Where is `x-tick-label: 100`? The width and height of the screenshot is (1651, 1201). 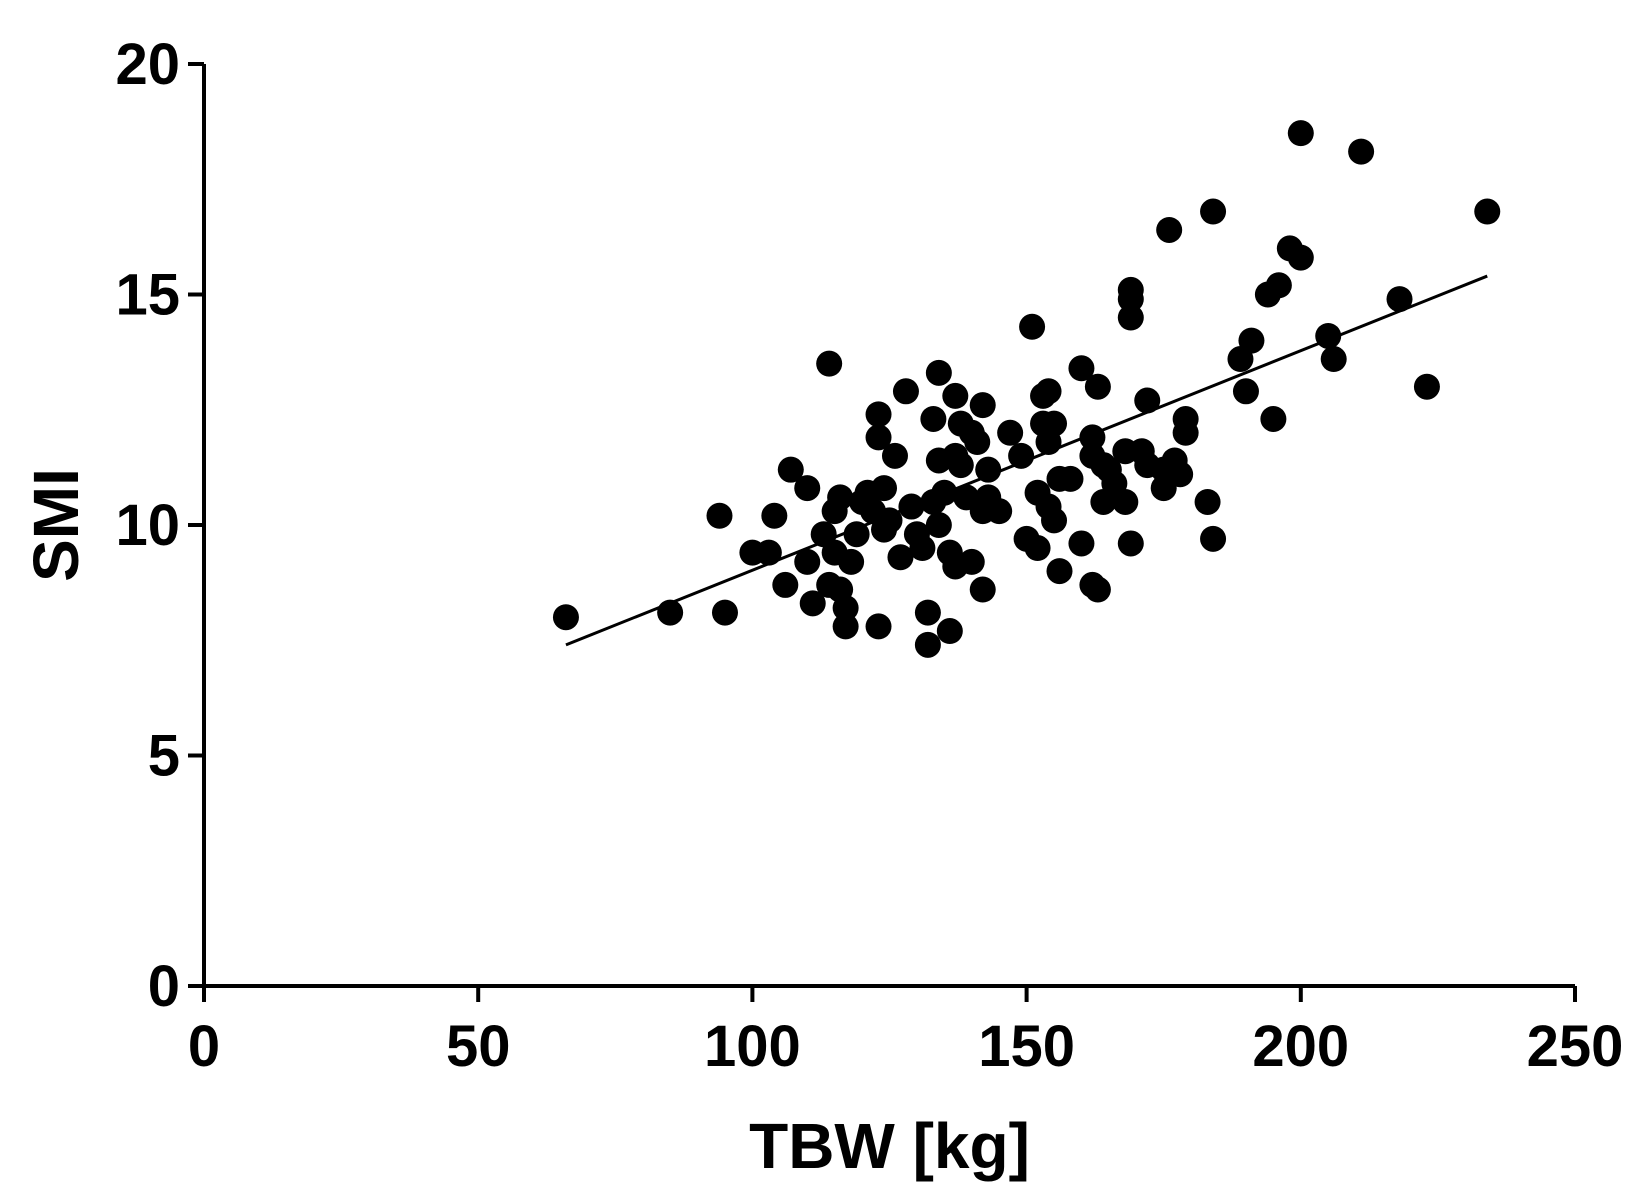 x-tick-label: 100 is located at coordinates (752, 1046).